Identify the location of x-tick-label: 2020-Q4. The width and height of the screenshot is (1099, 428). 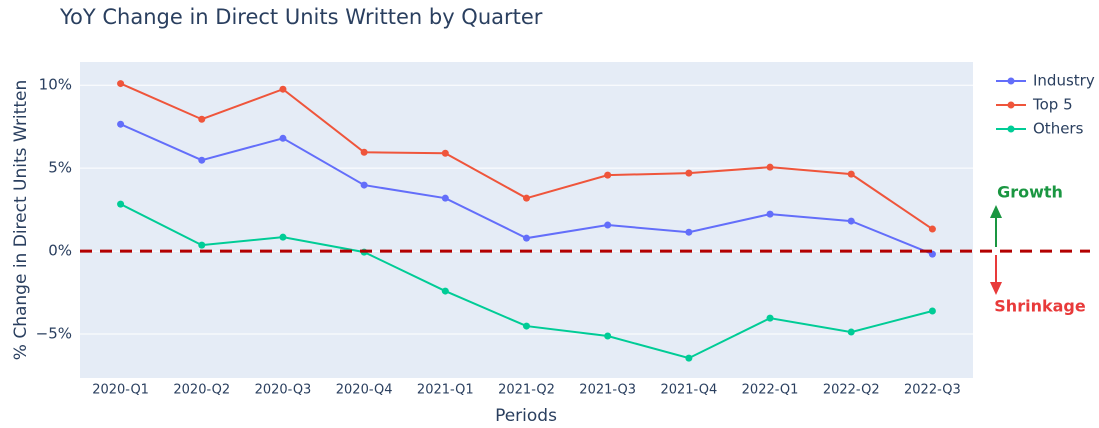
(364, 390).